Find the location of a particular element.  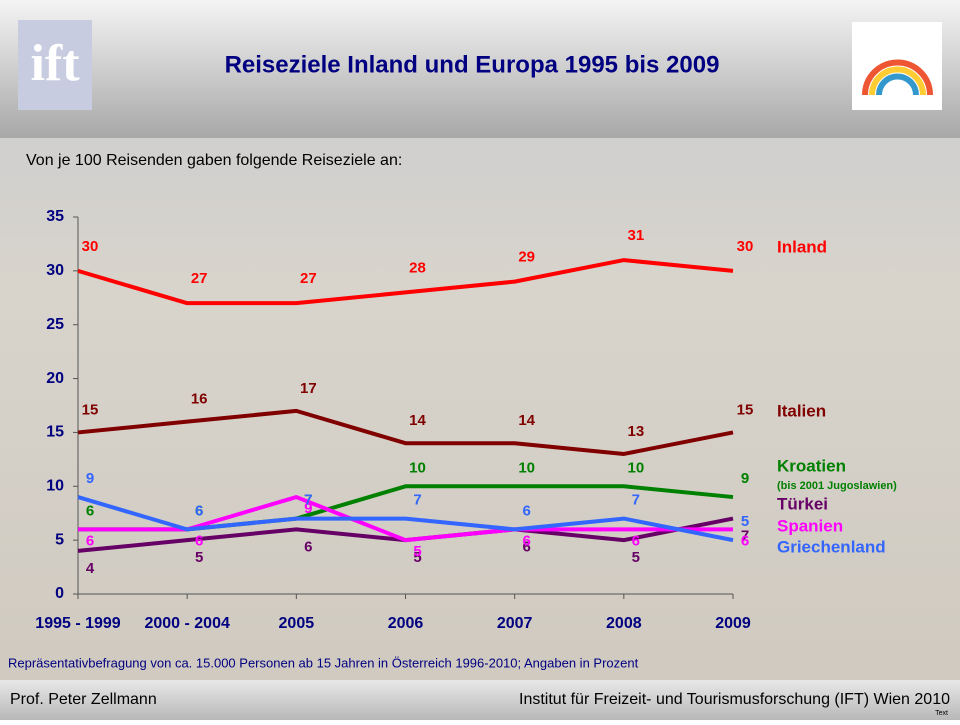

footer-band is located at coordinates (480, 700).